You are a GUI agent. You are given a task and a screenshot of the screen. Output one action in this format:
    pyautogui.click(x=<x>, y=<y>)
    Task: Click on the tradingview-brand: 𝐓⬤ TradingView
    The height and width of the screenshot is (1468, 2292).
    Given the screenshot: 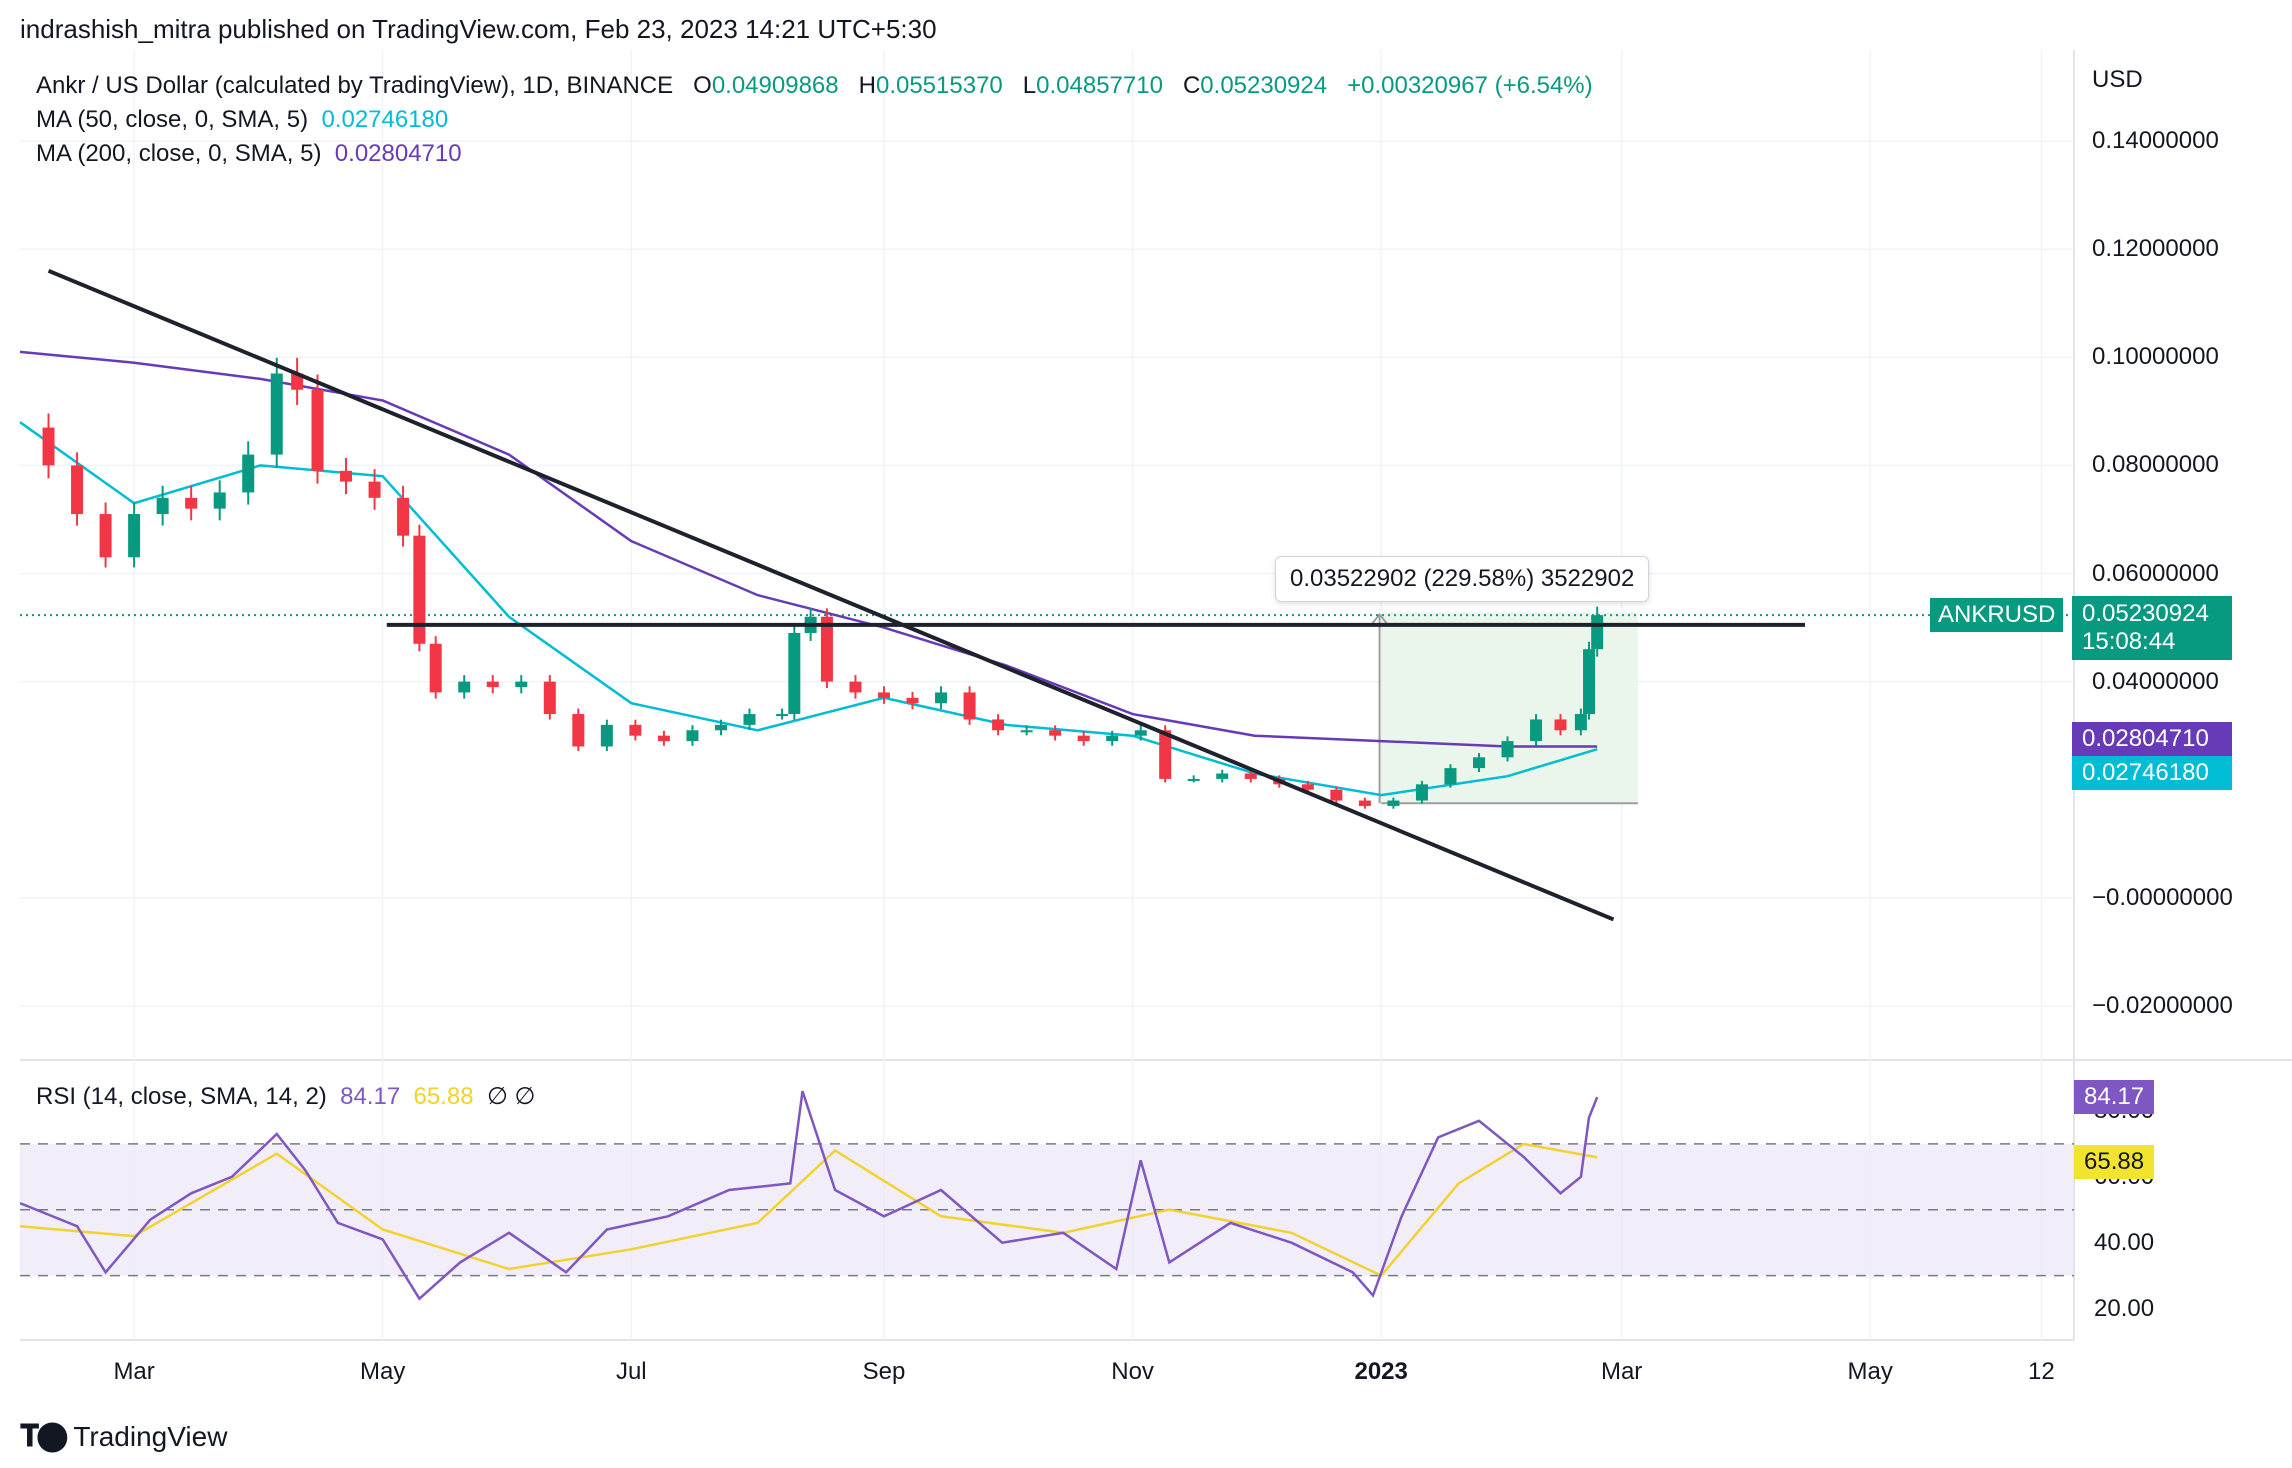 What is the action you would take?
    pyautogui.click(x=123, y=1437)
    